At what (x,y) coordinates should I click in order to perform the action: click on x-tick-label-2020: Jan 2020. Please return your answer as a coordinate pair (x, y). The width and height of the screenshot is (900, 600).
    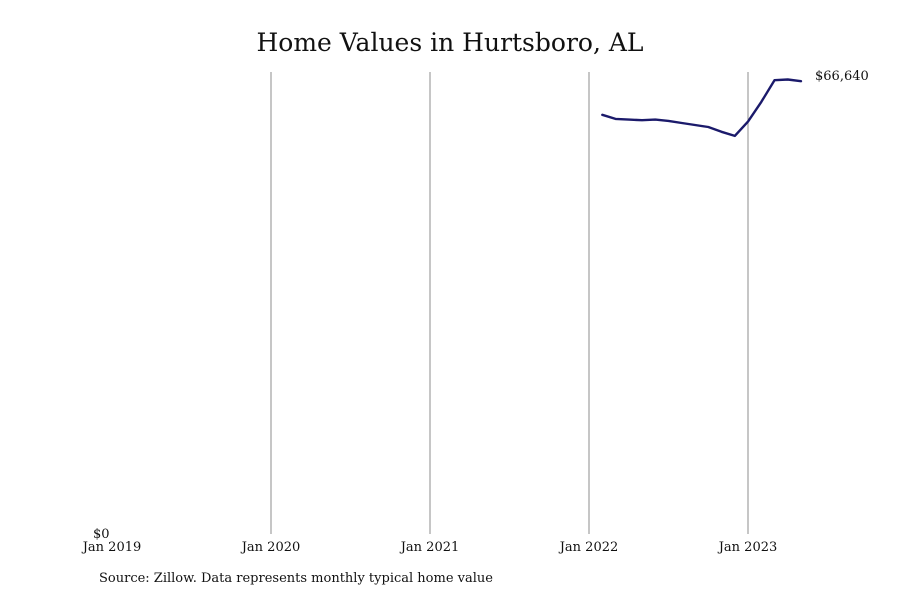
    Looking at the image, I should click on (270, 547).